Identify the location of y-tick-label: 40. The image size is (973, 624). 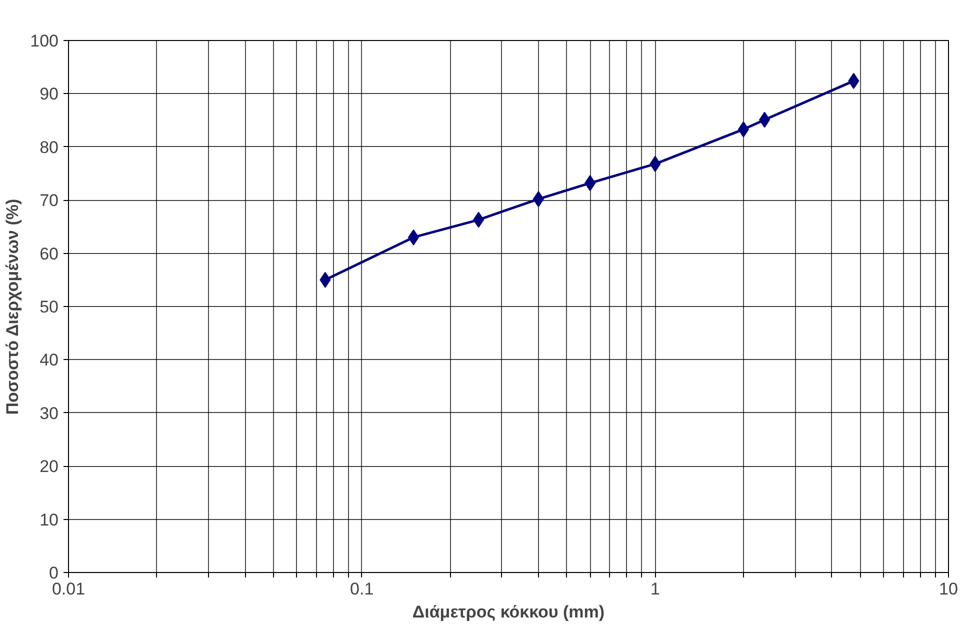
(49, 360).